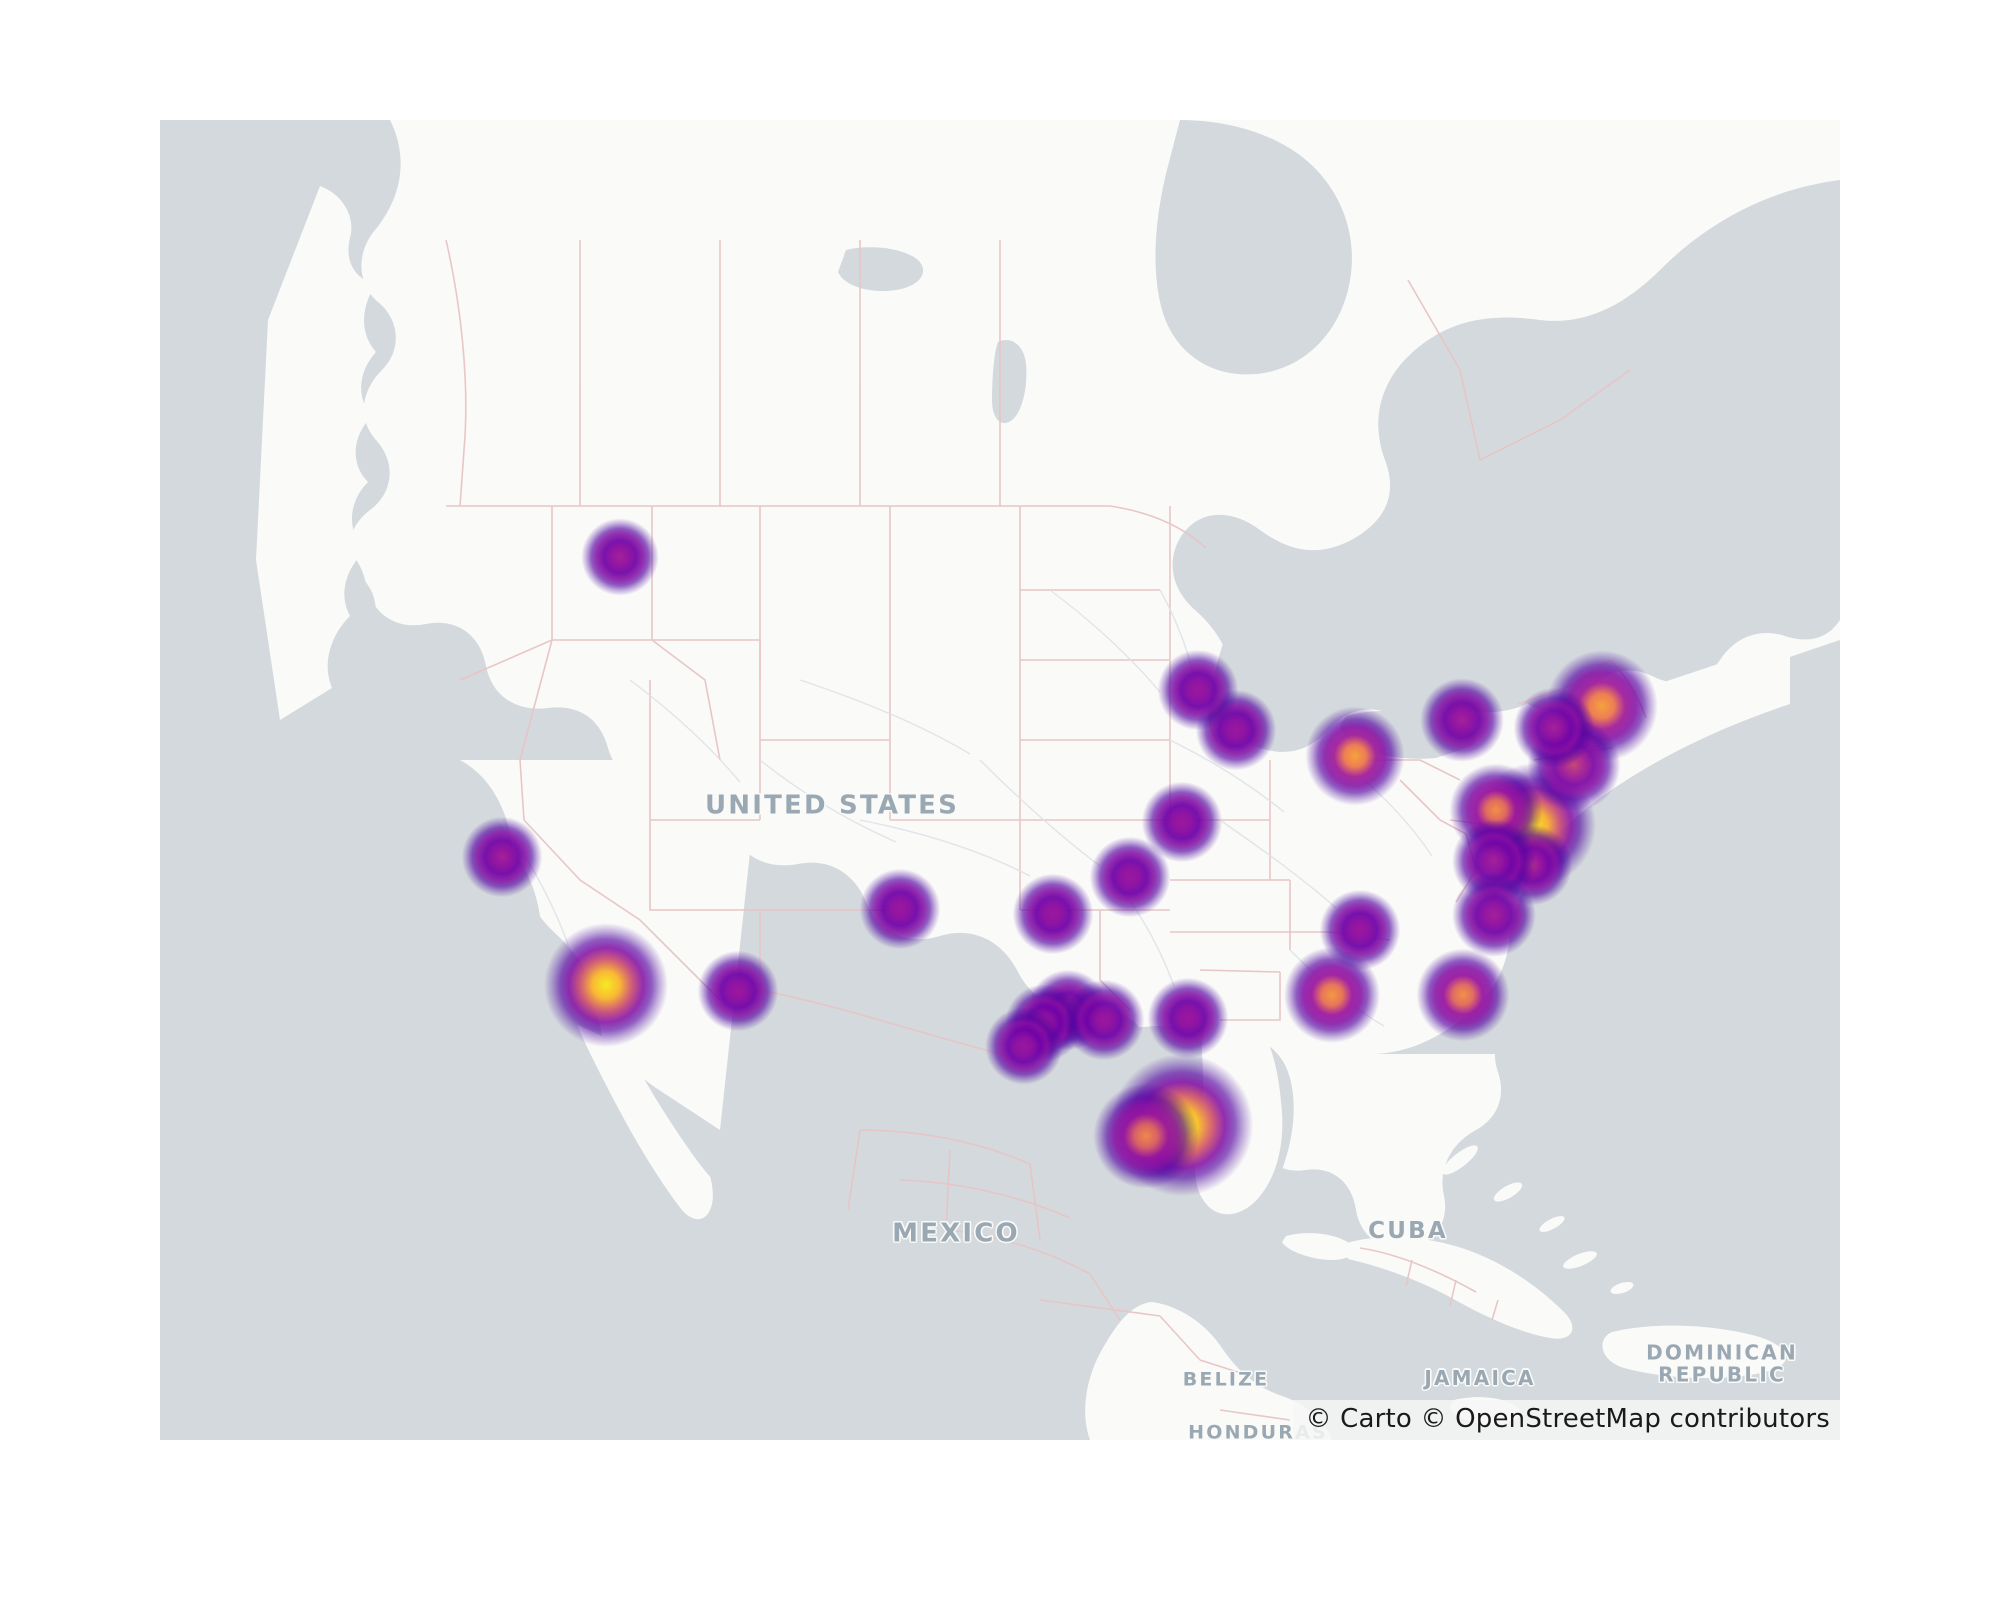 The image size is (2000, 1600). Describe the element at coordinates (1104, 1020) in the screenshot. I see `heat-point-new-orleans` at that location.